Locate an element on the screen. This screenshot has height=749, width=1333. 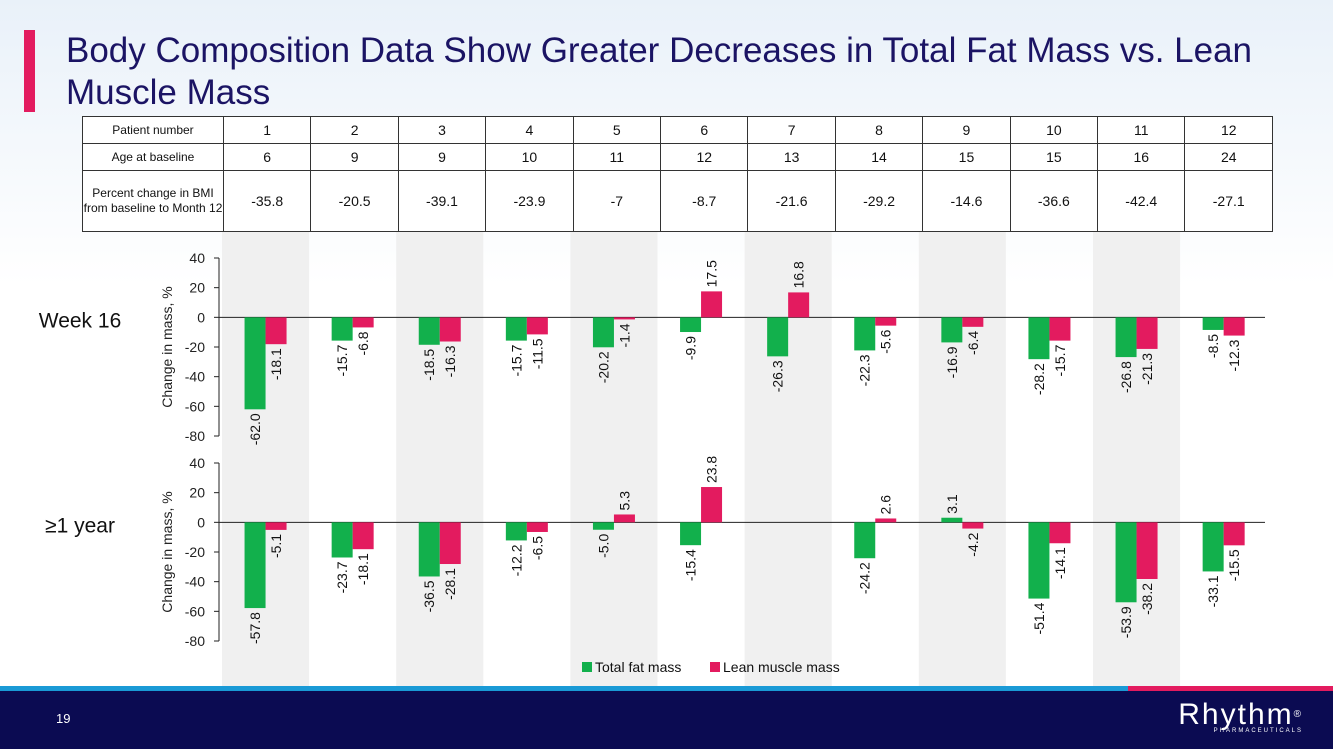
patient-number-cell: 4 is located at coordinates (529, 130).